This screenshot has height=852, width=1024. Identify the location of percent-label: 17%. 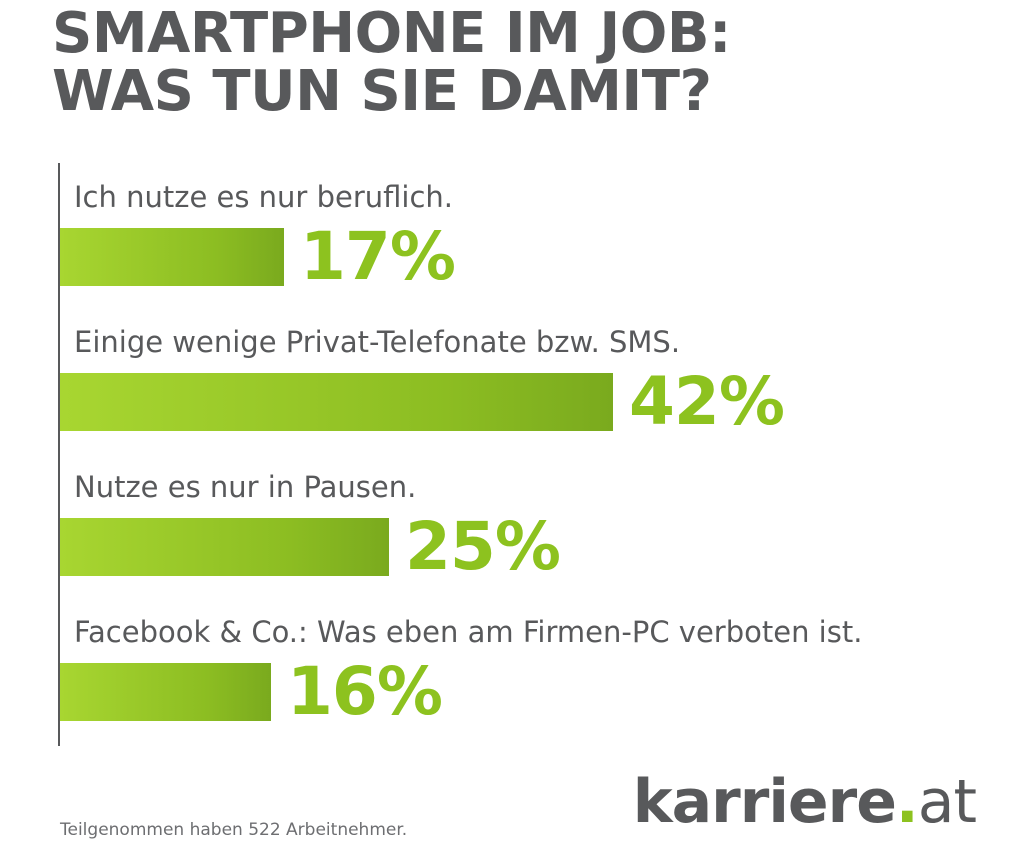
(378, 256).